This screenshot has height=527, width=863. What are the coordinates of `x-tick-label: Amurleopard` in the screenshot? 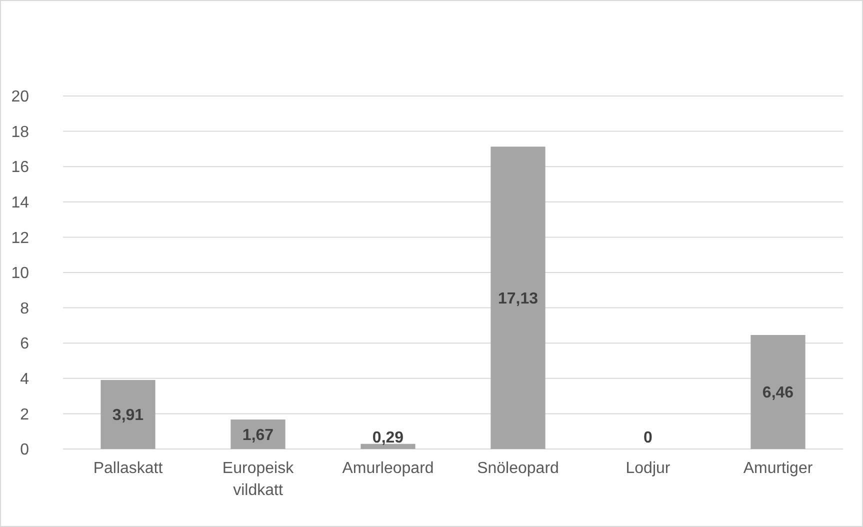 It's located at (388, 468).